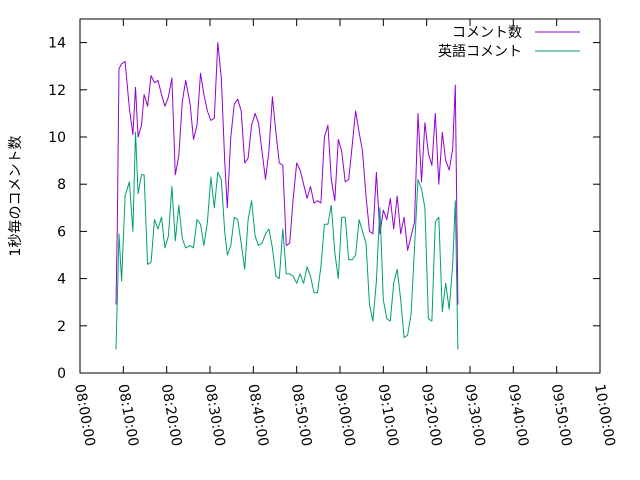 The image size is (640, 480). What do you see at coordinates (61, 232) in the screenshot?
I see `y-tick-label: 6` at bounding box center [61, 232].